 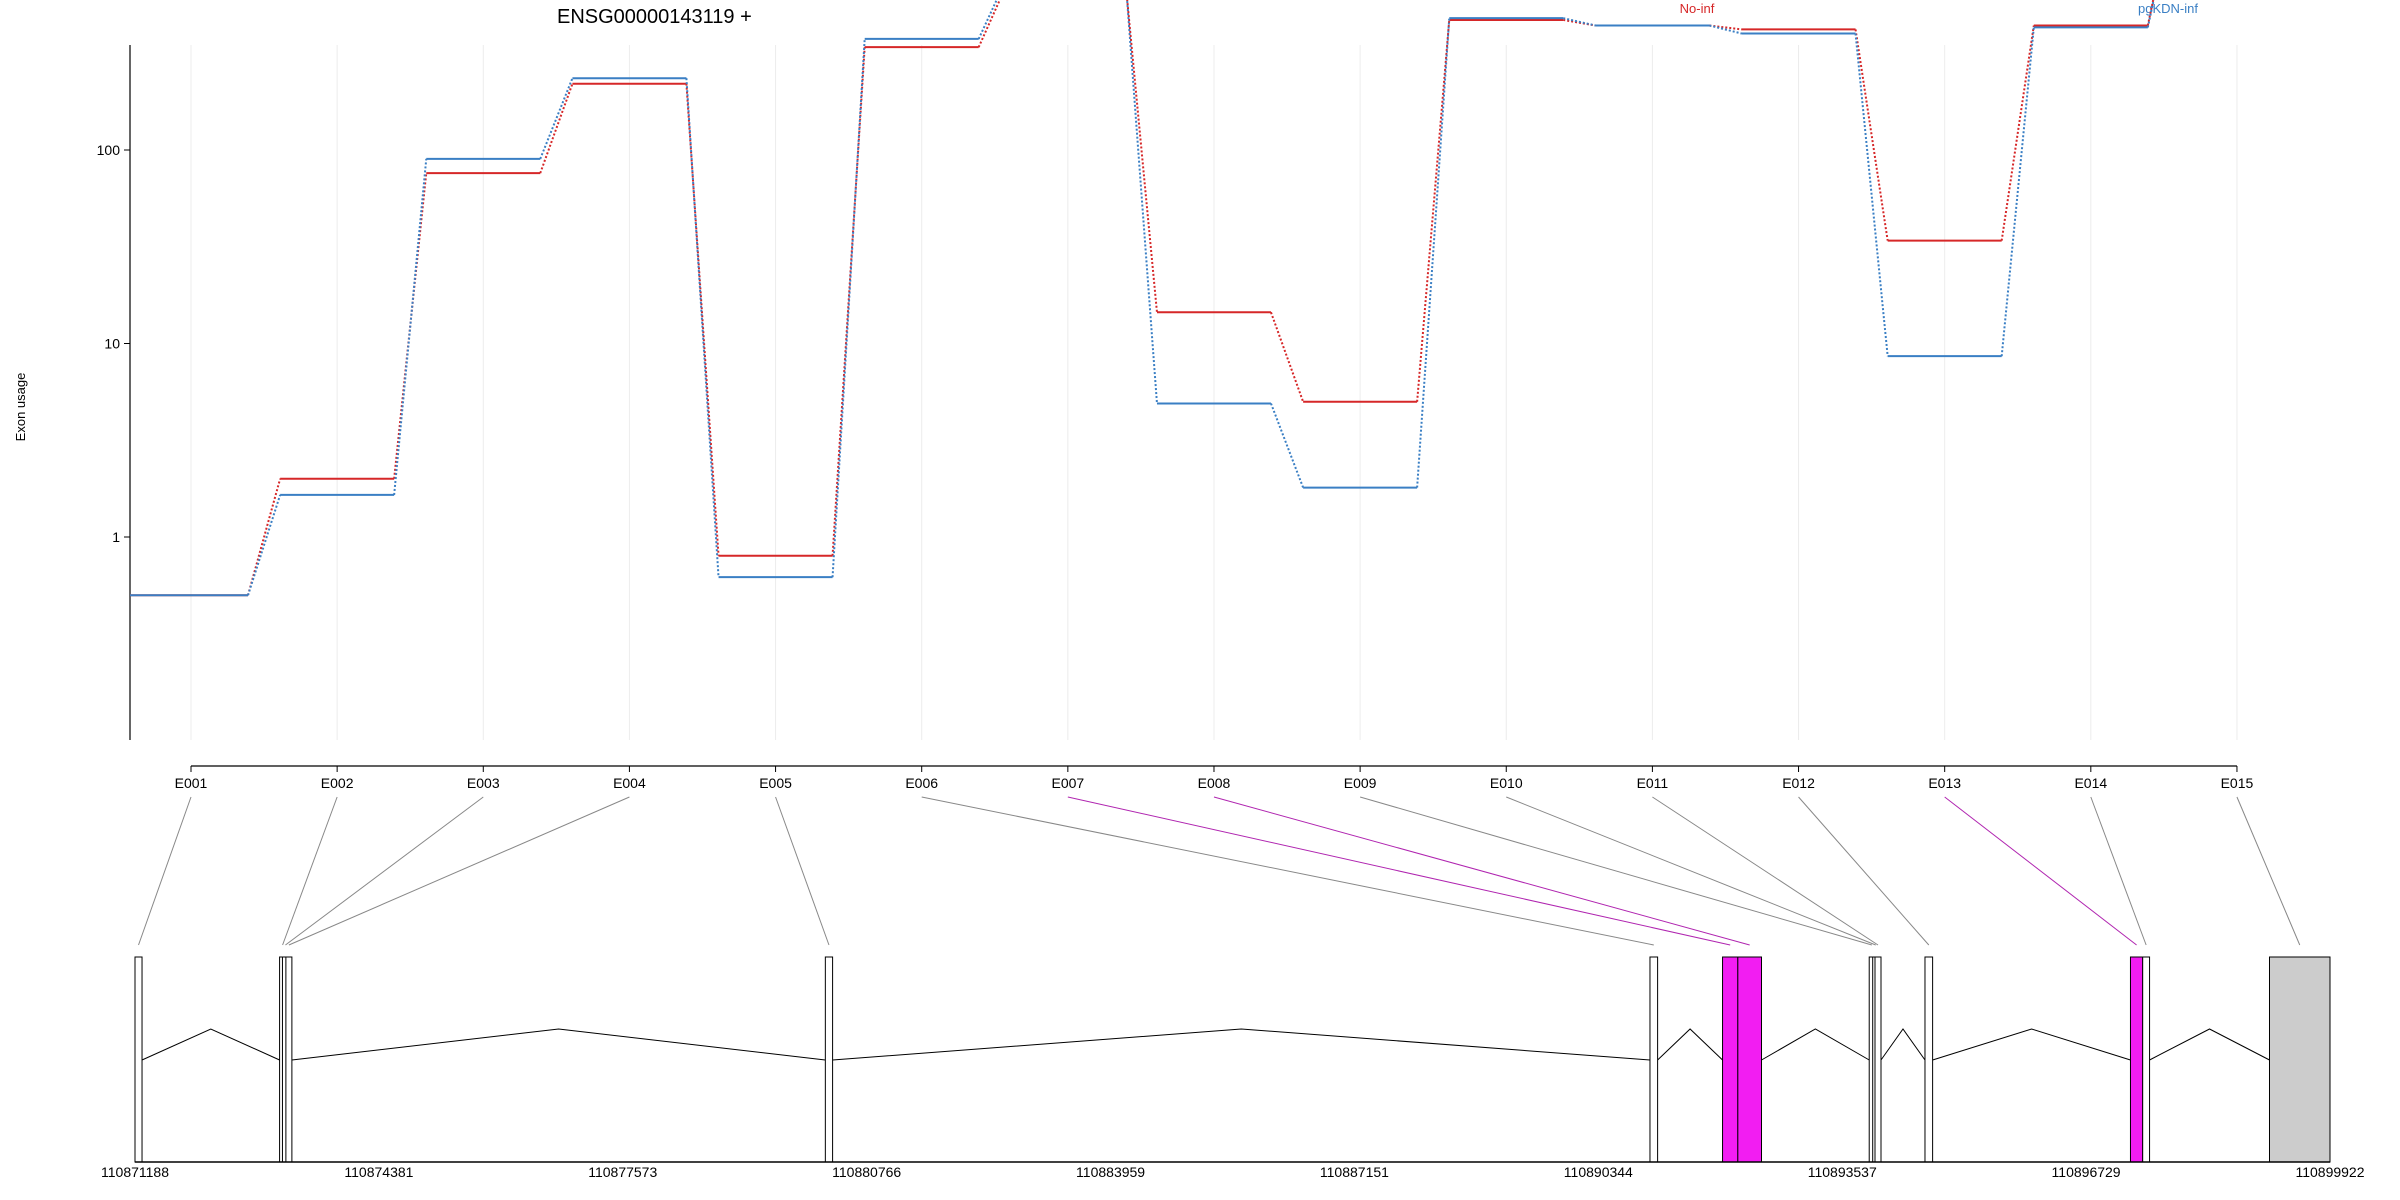 What do you see at coordinates (1929, 1059) in the screenshot?
I see `exon-box-e012` at bounding box center [1929, 1059].